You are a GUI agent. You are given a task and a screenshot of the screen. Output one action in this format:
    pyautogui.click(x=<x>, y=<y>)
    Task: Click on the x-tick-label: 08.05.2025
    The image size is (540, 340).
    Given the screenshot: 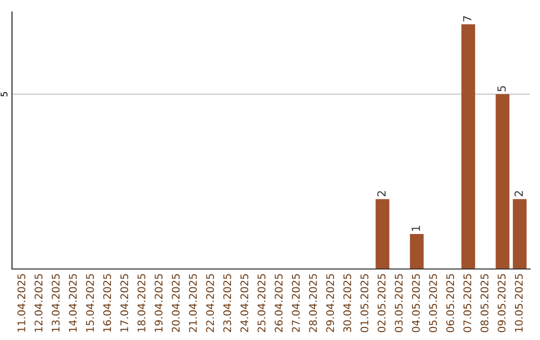 What is the action you would take?
    pyautogui.click(x=484, y=303)
    